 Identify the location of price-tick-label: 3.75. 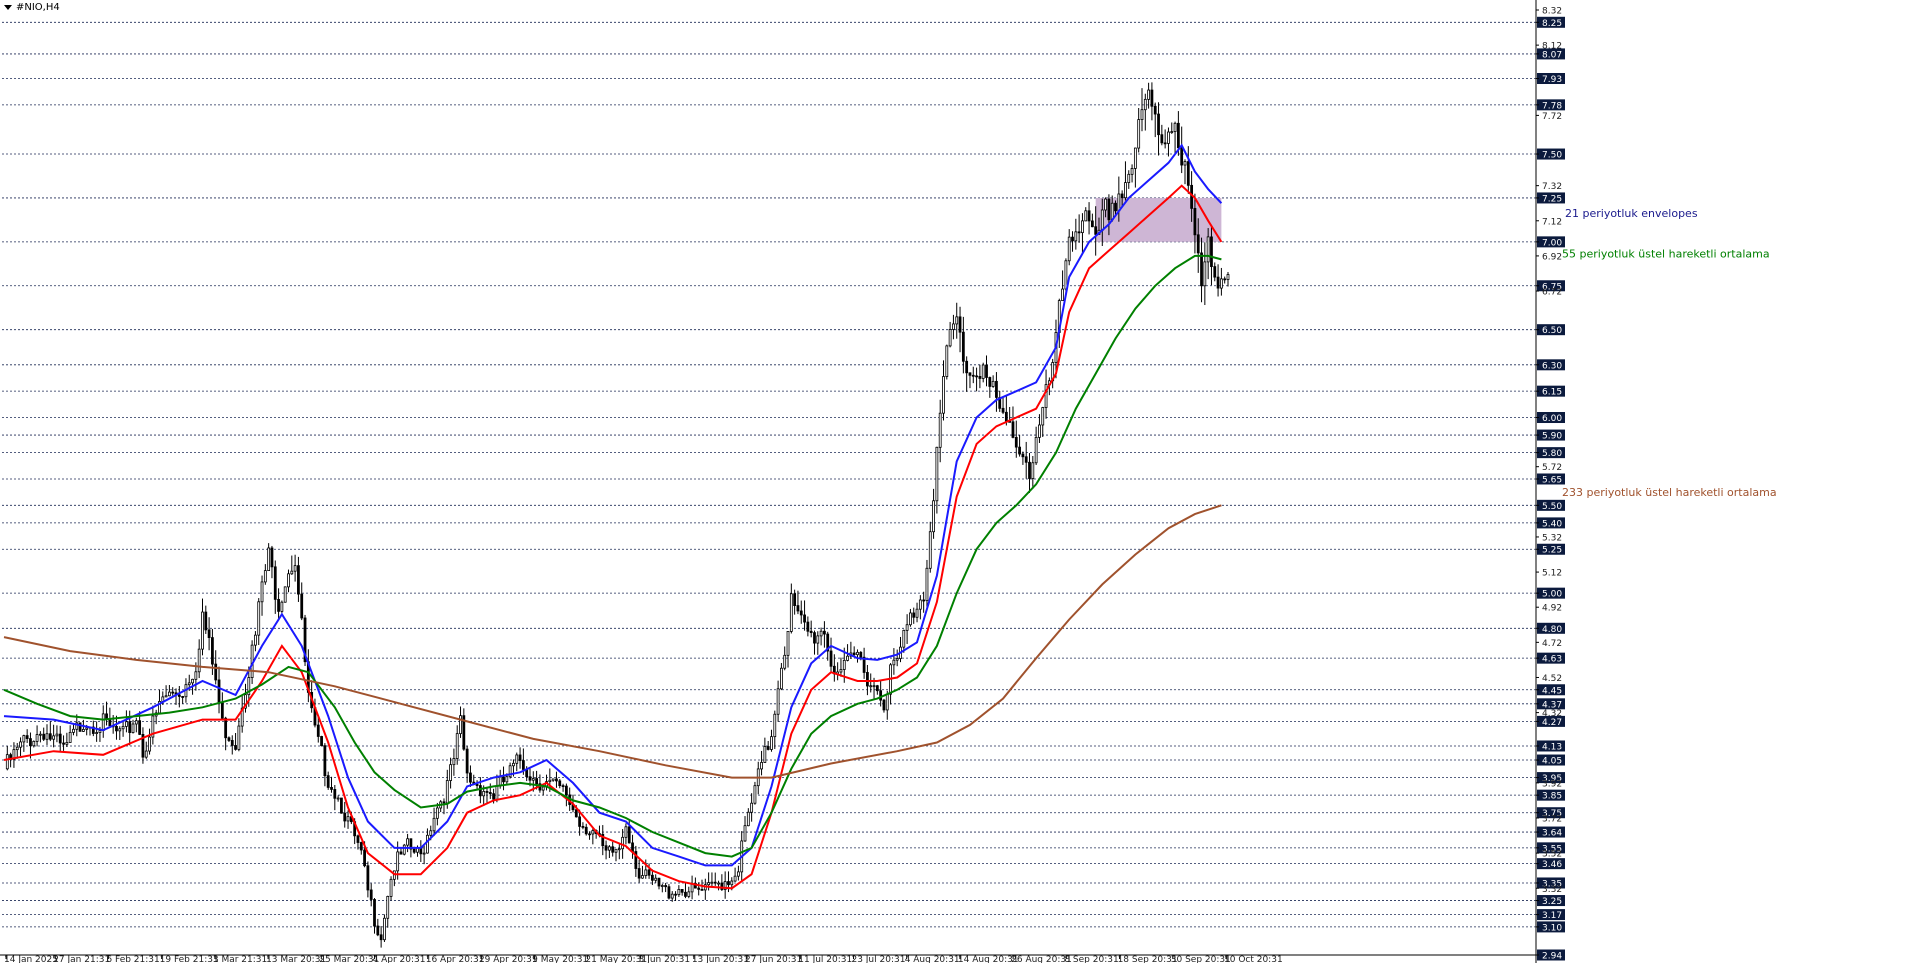
(1552, 814).